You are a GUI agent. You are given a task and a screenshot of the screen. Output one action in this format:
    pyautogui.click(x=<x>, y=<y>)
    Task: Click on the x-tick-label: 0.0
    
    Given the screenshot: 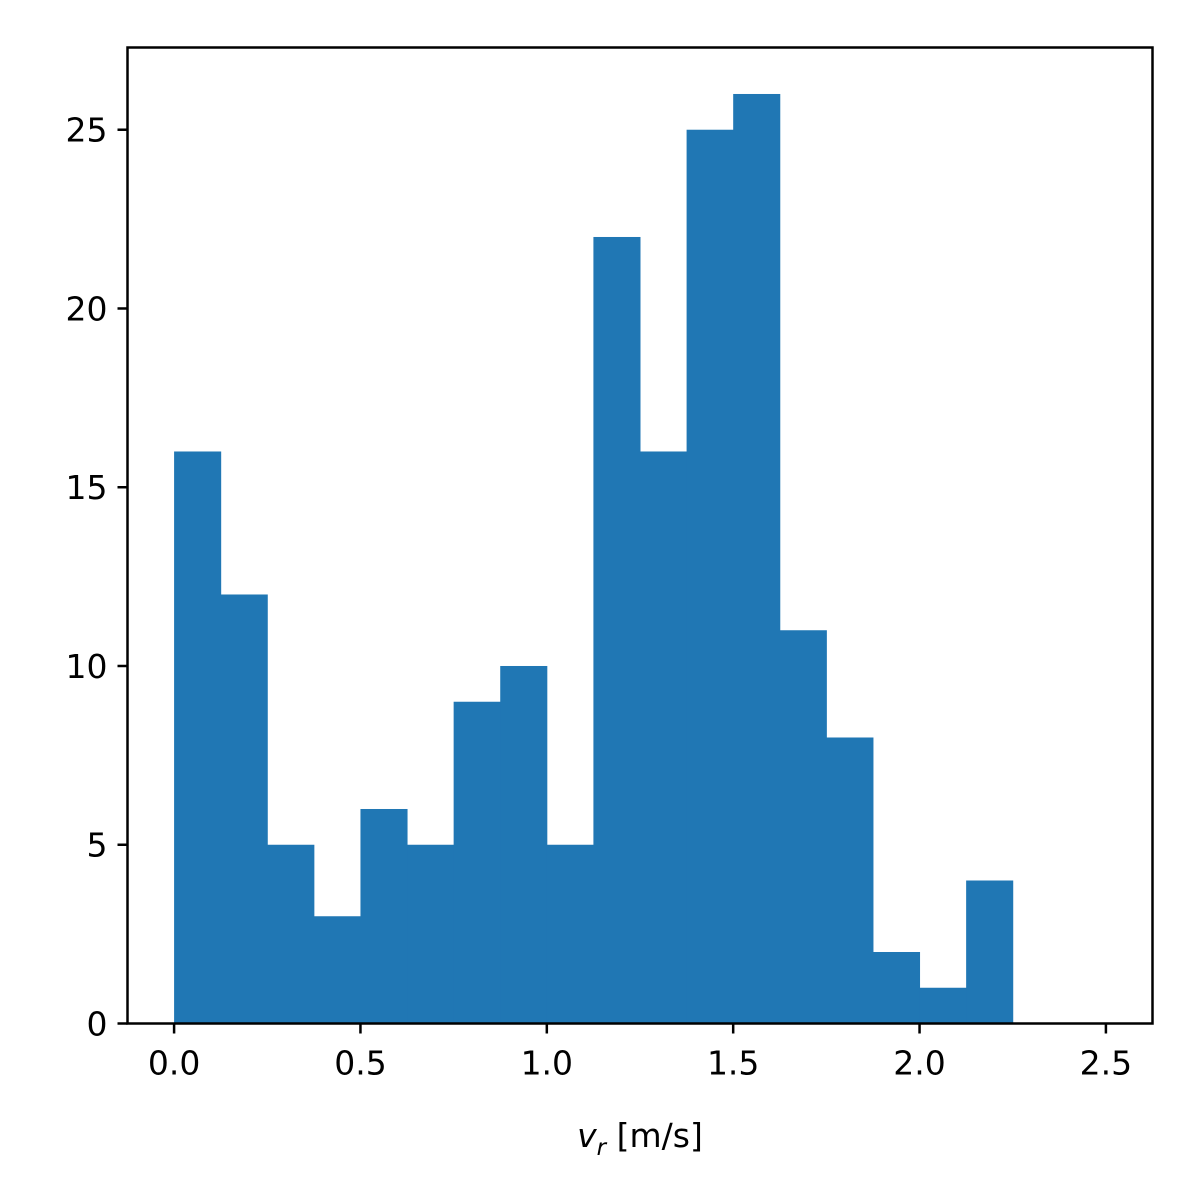 What is the action you would take?
    pyautogui.click(x=174, y=1063)
    